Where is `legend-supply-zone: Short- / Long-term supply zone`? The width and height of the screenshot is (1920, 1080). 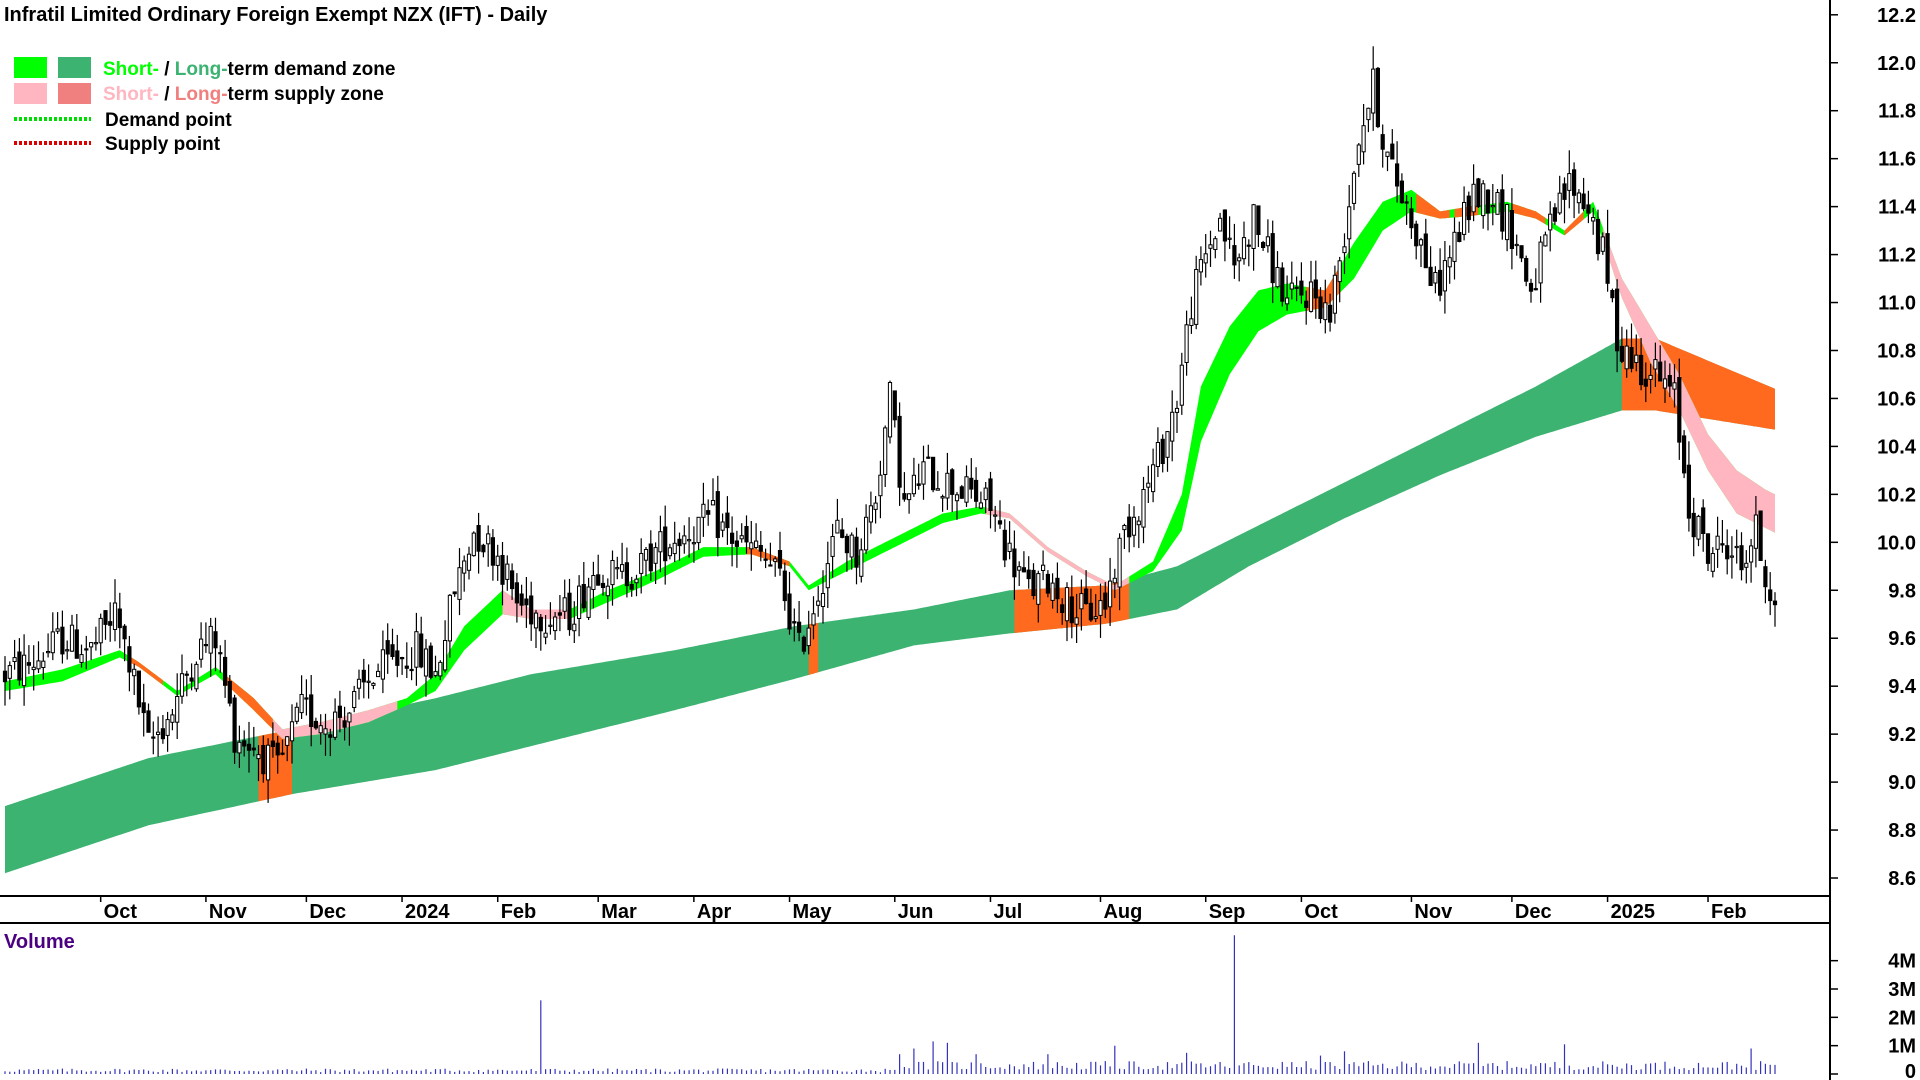 legend-supply-zone: Short- / Long-term supply zone is located at coordinates (243, 94).